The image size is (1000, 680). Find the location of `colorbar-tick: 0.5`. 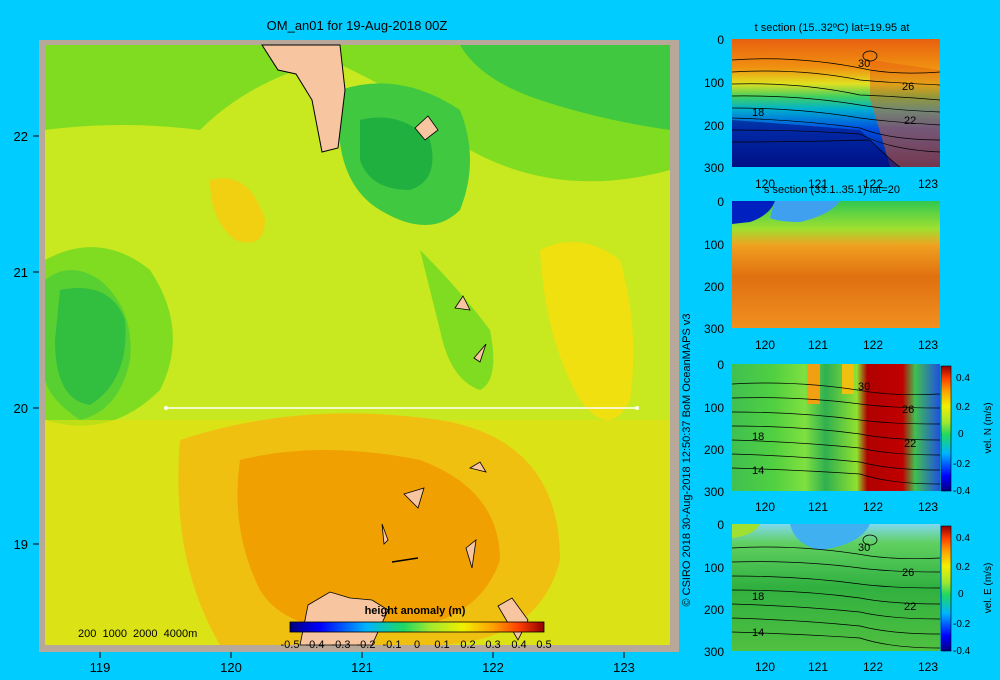

colorbar-tick: 0.5 is located at coordinates (543, 645).